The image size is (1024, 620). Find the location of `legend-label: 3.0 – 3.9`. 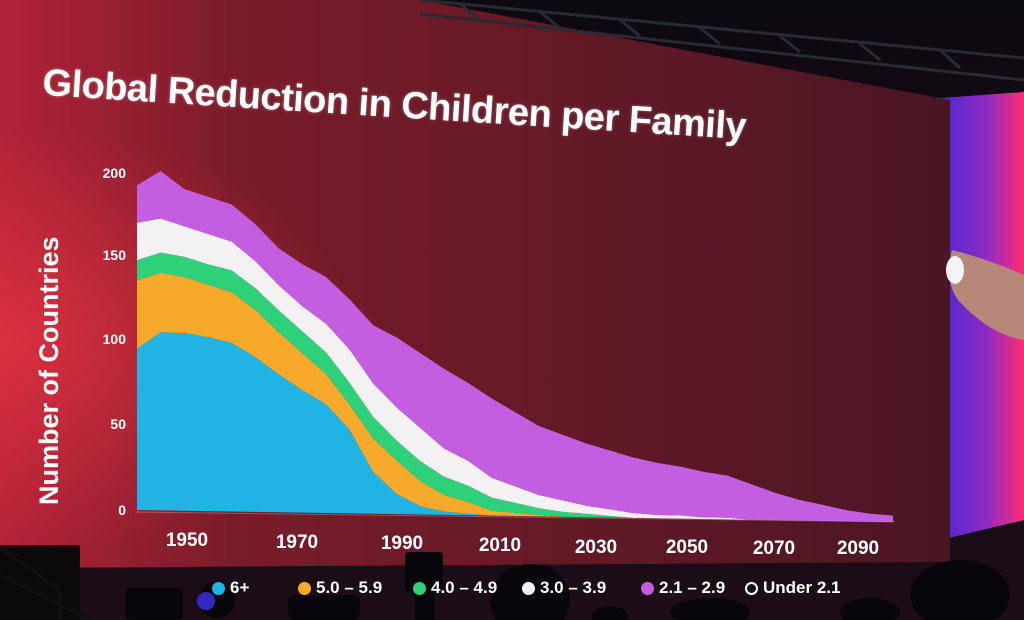

legend-label: 3.0 – 3.9 is located at coordinates (573, 587).